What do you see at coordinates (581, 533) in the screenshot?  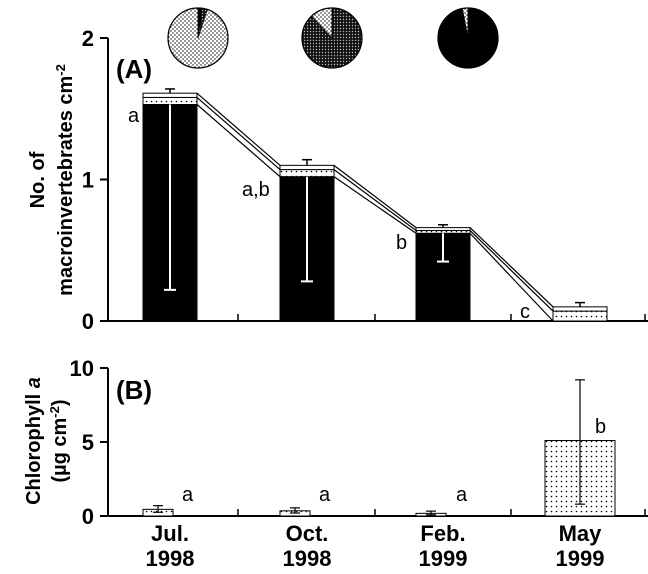 I see `x-tick-label: May` at bounding box center [581, 533].